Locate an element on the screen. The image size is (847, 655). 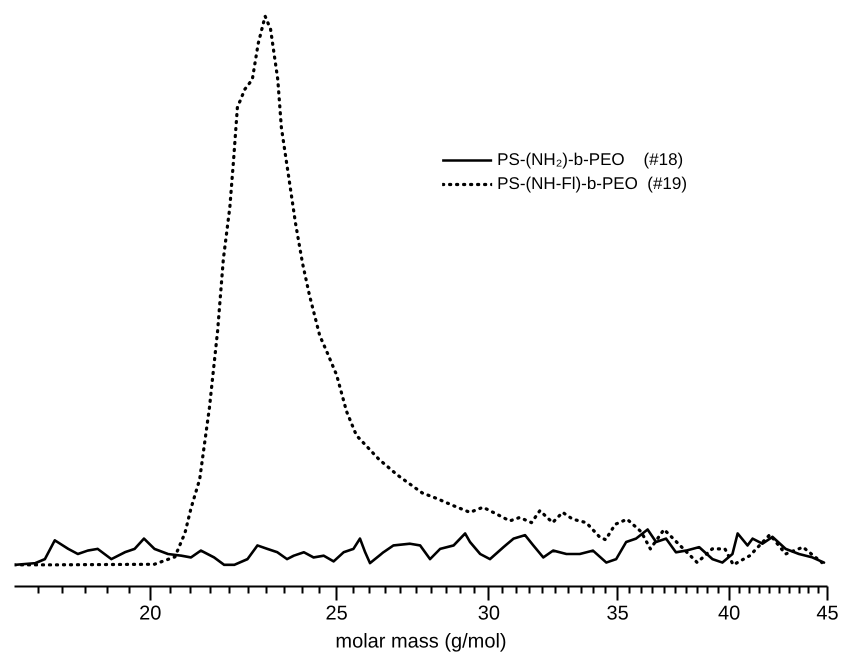
x-tick-label: 40 is located at coordinates (729, 613).